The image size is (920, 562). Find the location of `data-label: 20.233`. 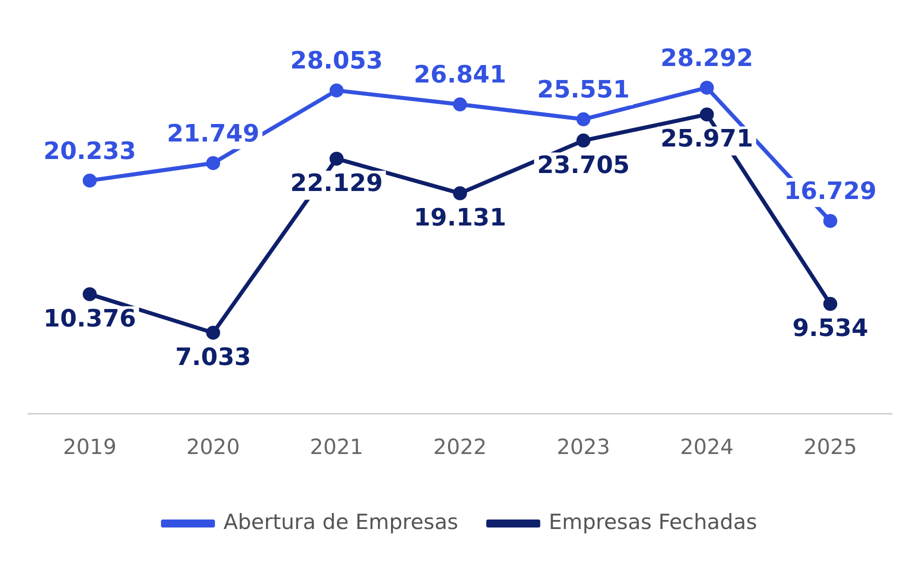

data-label: 20.233 is located at coordinates (89, 150).